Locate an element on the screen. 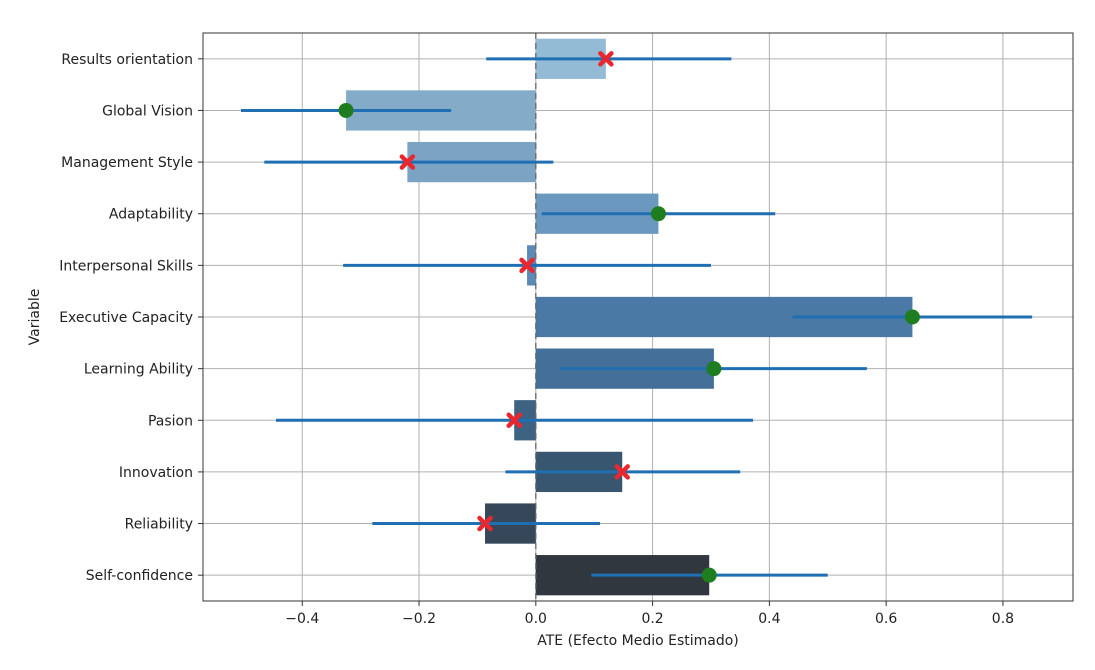 This screenshot has width=1095, height=670. x-tick-labels: −0.4 −0.2 0.0 0.2 0.4 0.6 0.8 is located at coordinates (649, 614).